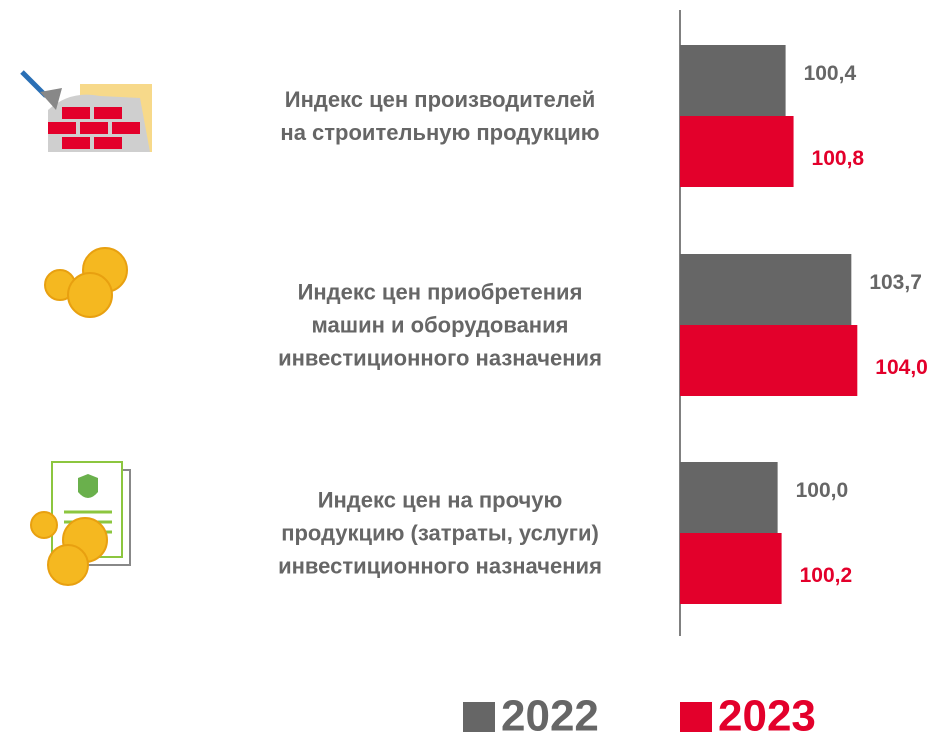 Image resolution: width=946 pixels, height=740 pixels. What do you see at coordinates (826, 575) in the screenshot?
I see `value-label: 100,2` at bounding box center [826, 575].